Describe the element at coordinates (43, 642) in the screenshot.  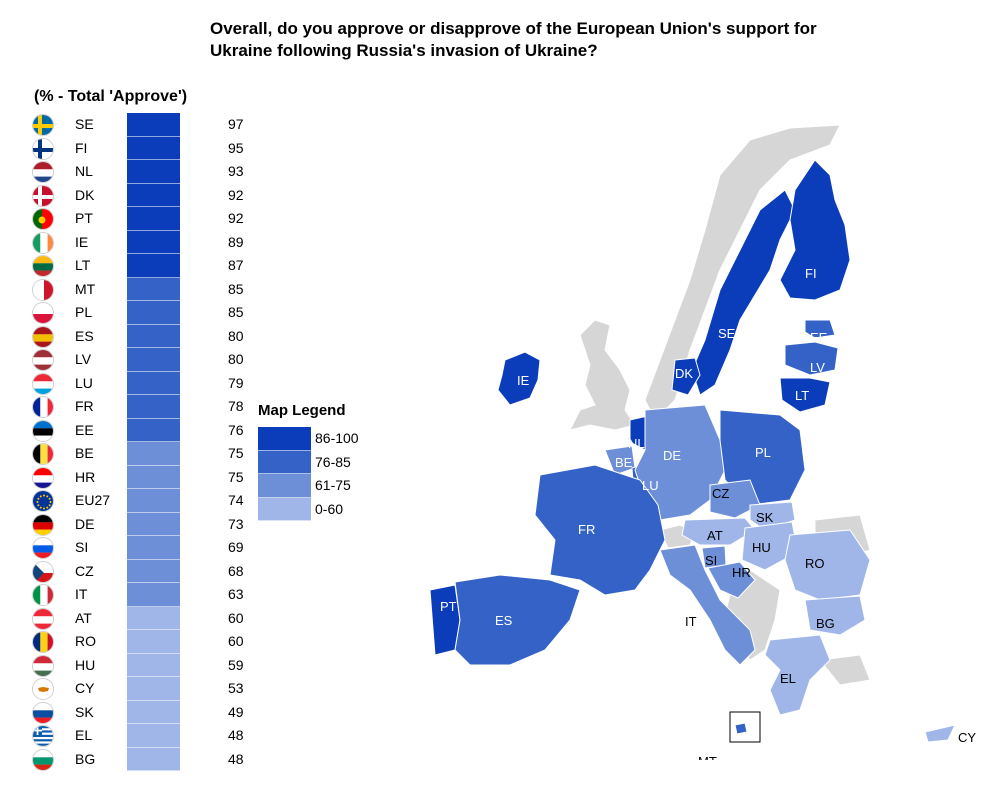
I see `romania-flag-icon` at that location.